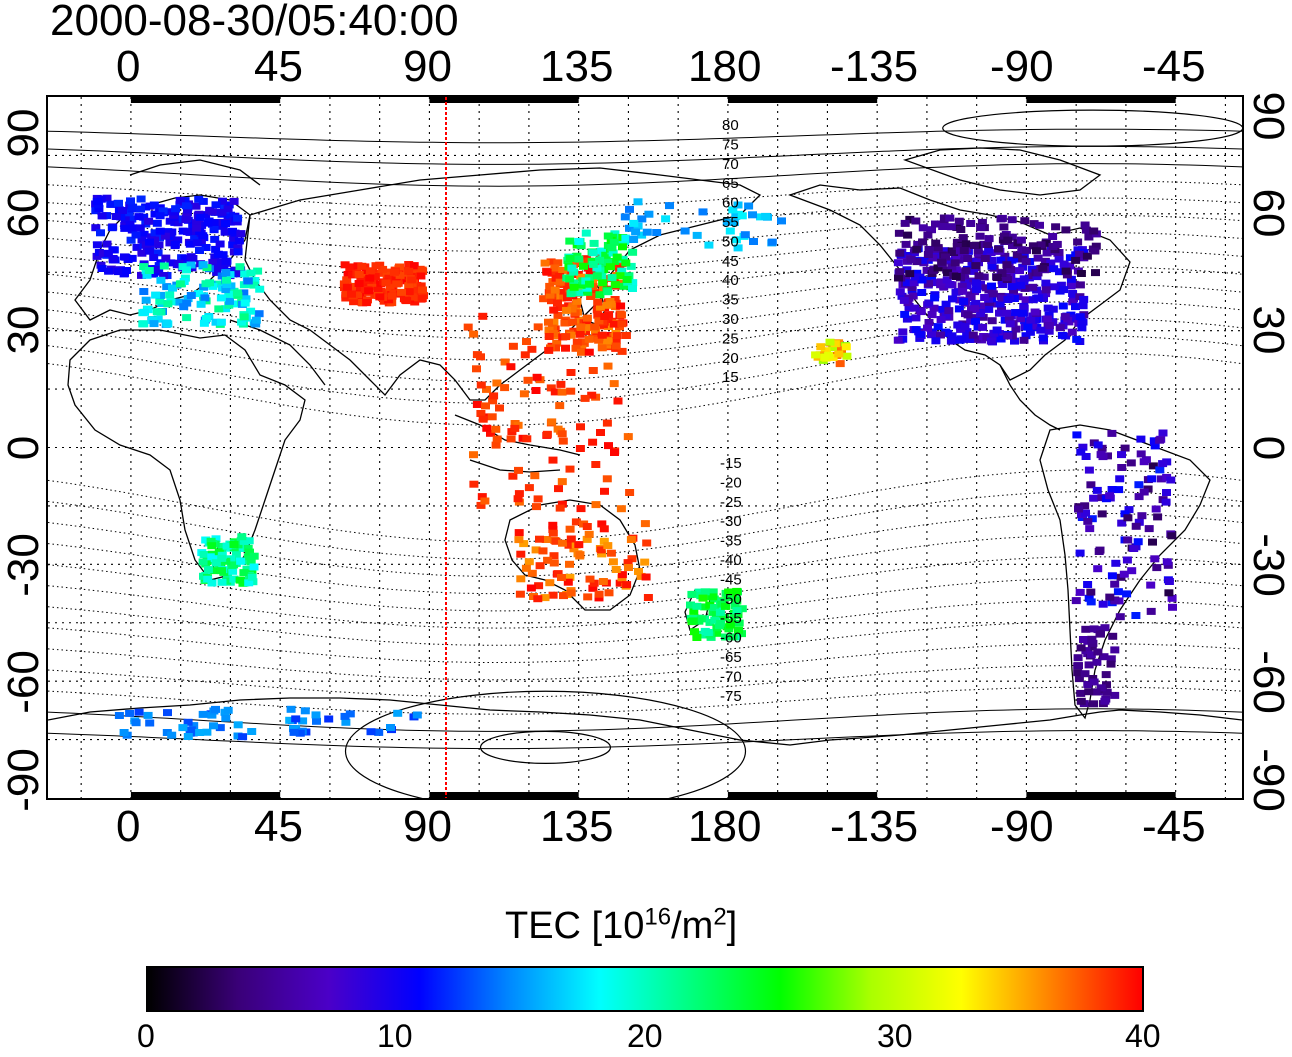  Describe the element at coordinates (254, 22) in the screenshot. I see `map-title: 2000-08-30/05:40:00` at that location.